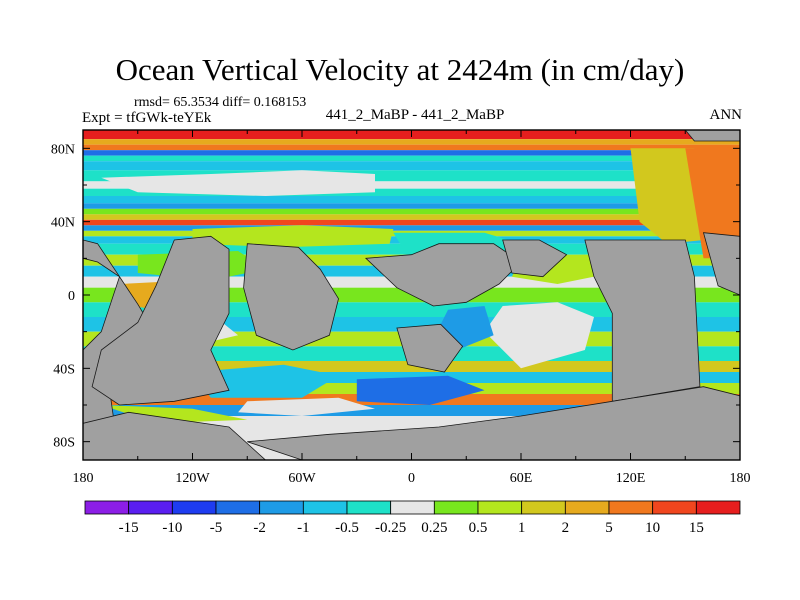 This screenshot has height=600, width=800. I want to click on colorbar-label: 5, so click(609, 528).